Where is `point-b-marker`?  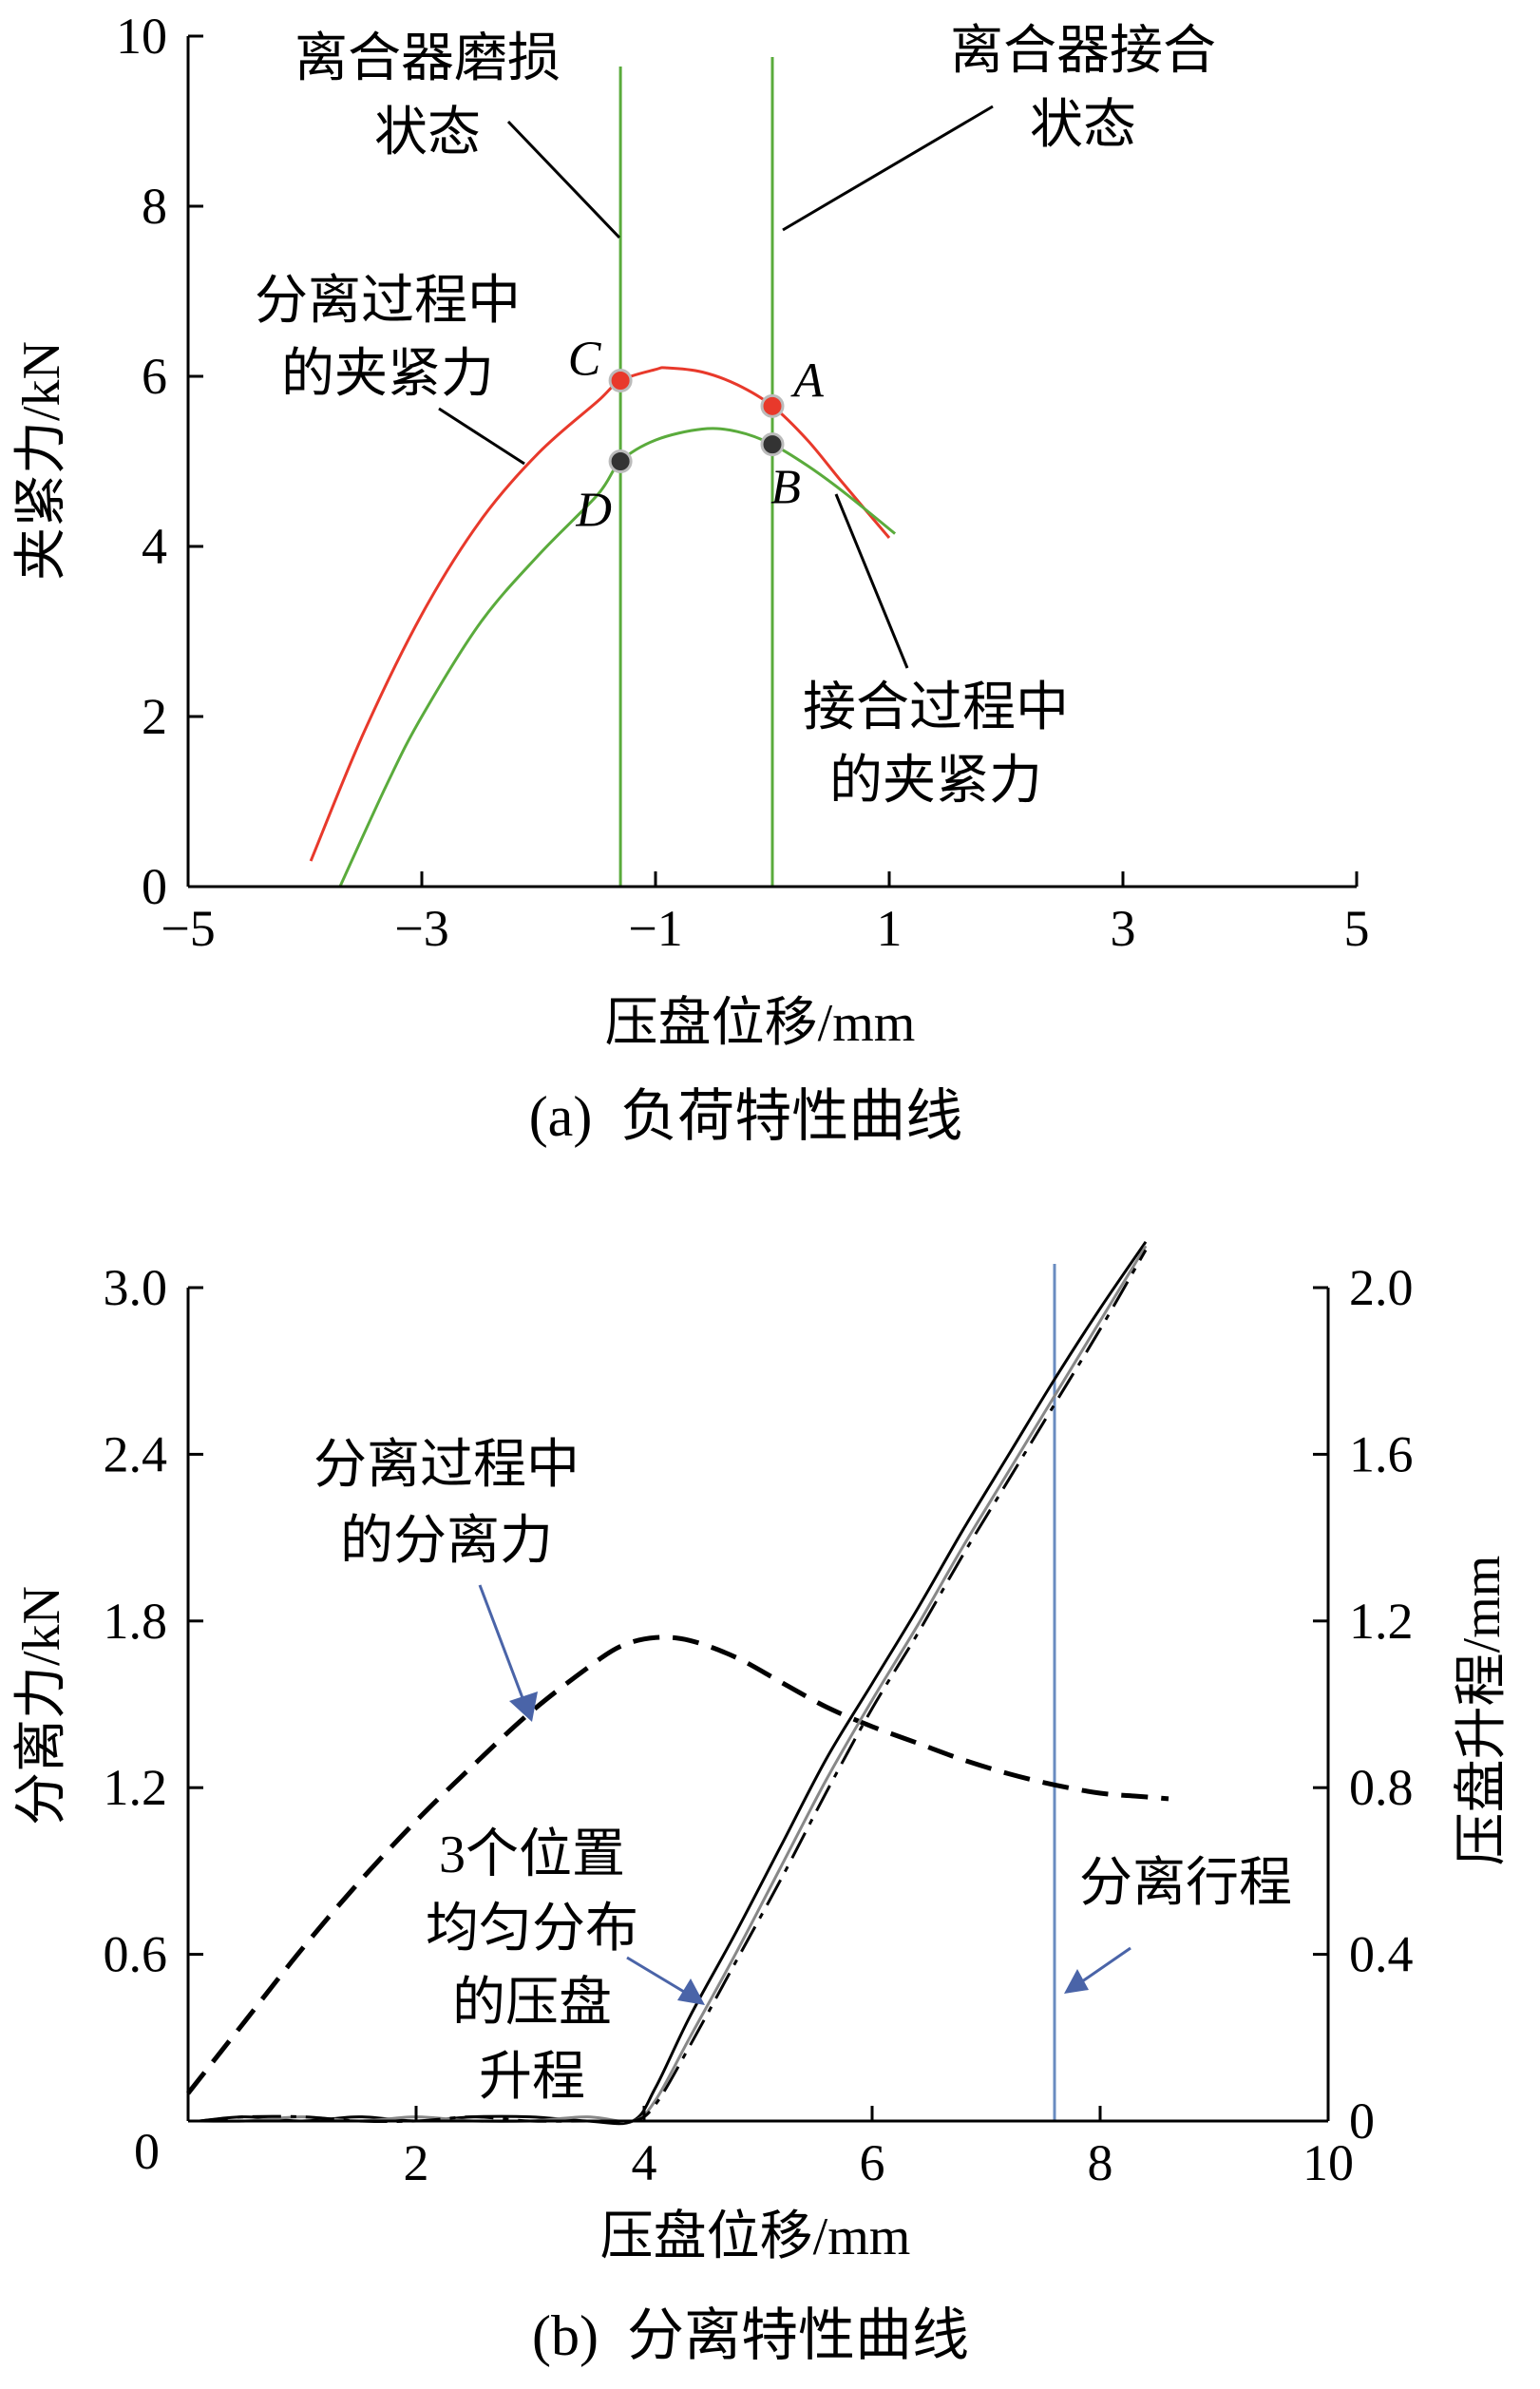 point-b-marker is located at coordinates (772, 444).